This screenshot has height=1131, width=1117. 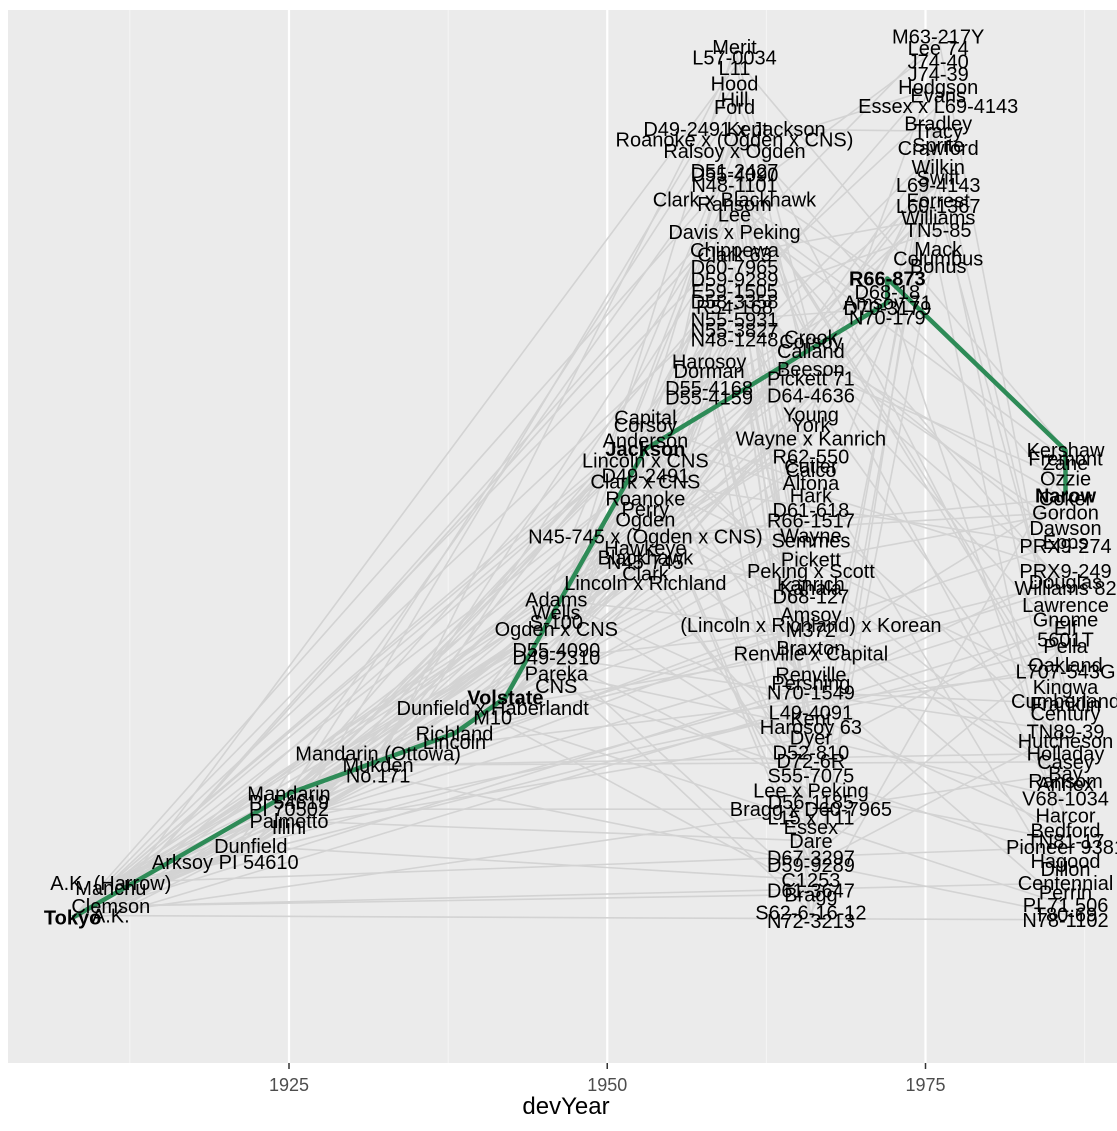 I want to click on node-label: Williams, so click(x=938, y=218).